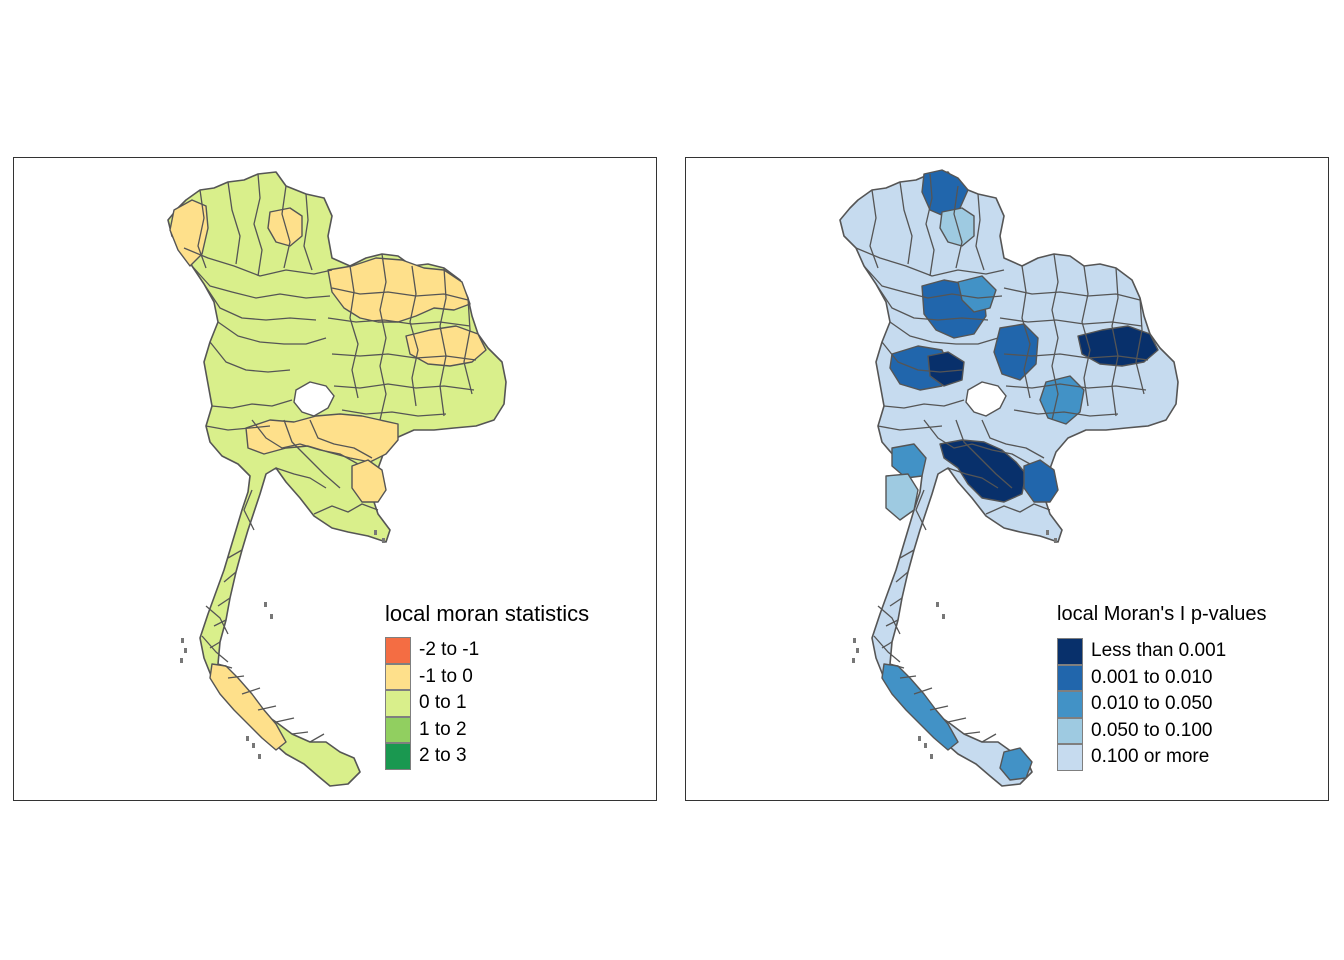 The width and height of the screenshot is (1344, 960). I want to click on province-lower-north-dark, so click(946, 369).